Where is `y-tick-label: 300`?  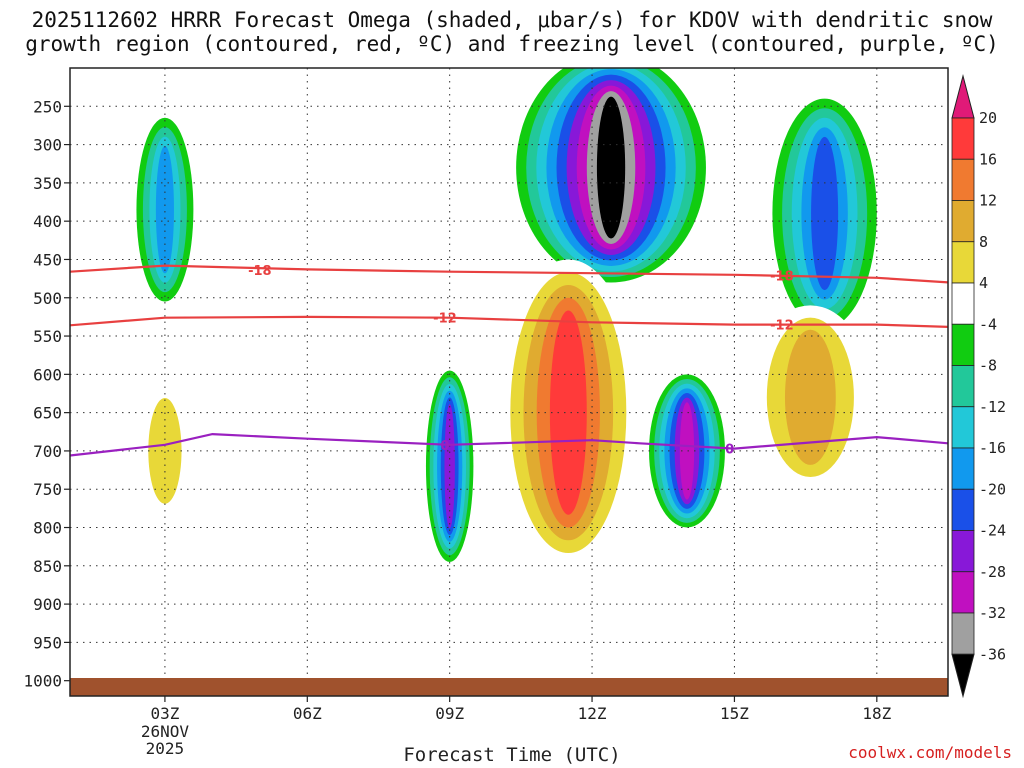
y-tick-label: 300 is located at coordinates (47, 145).